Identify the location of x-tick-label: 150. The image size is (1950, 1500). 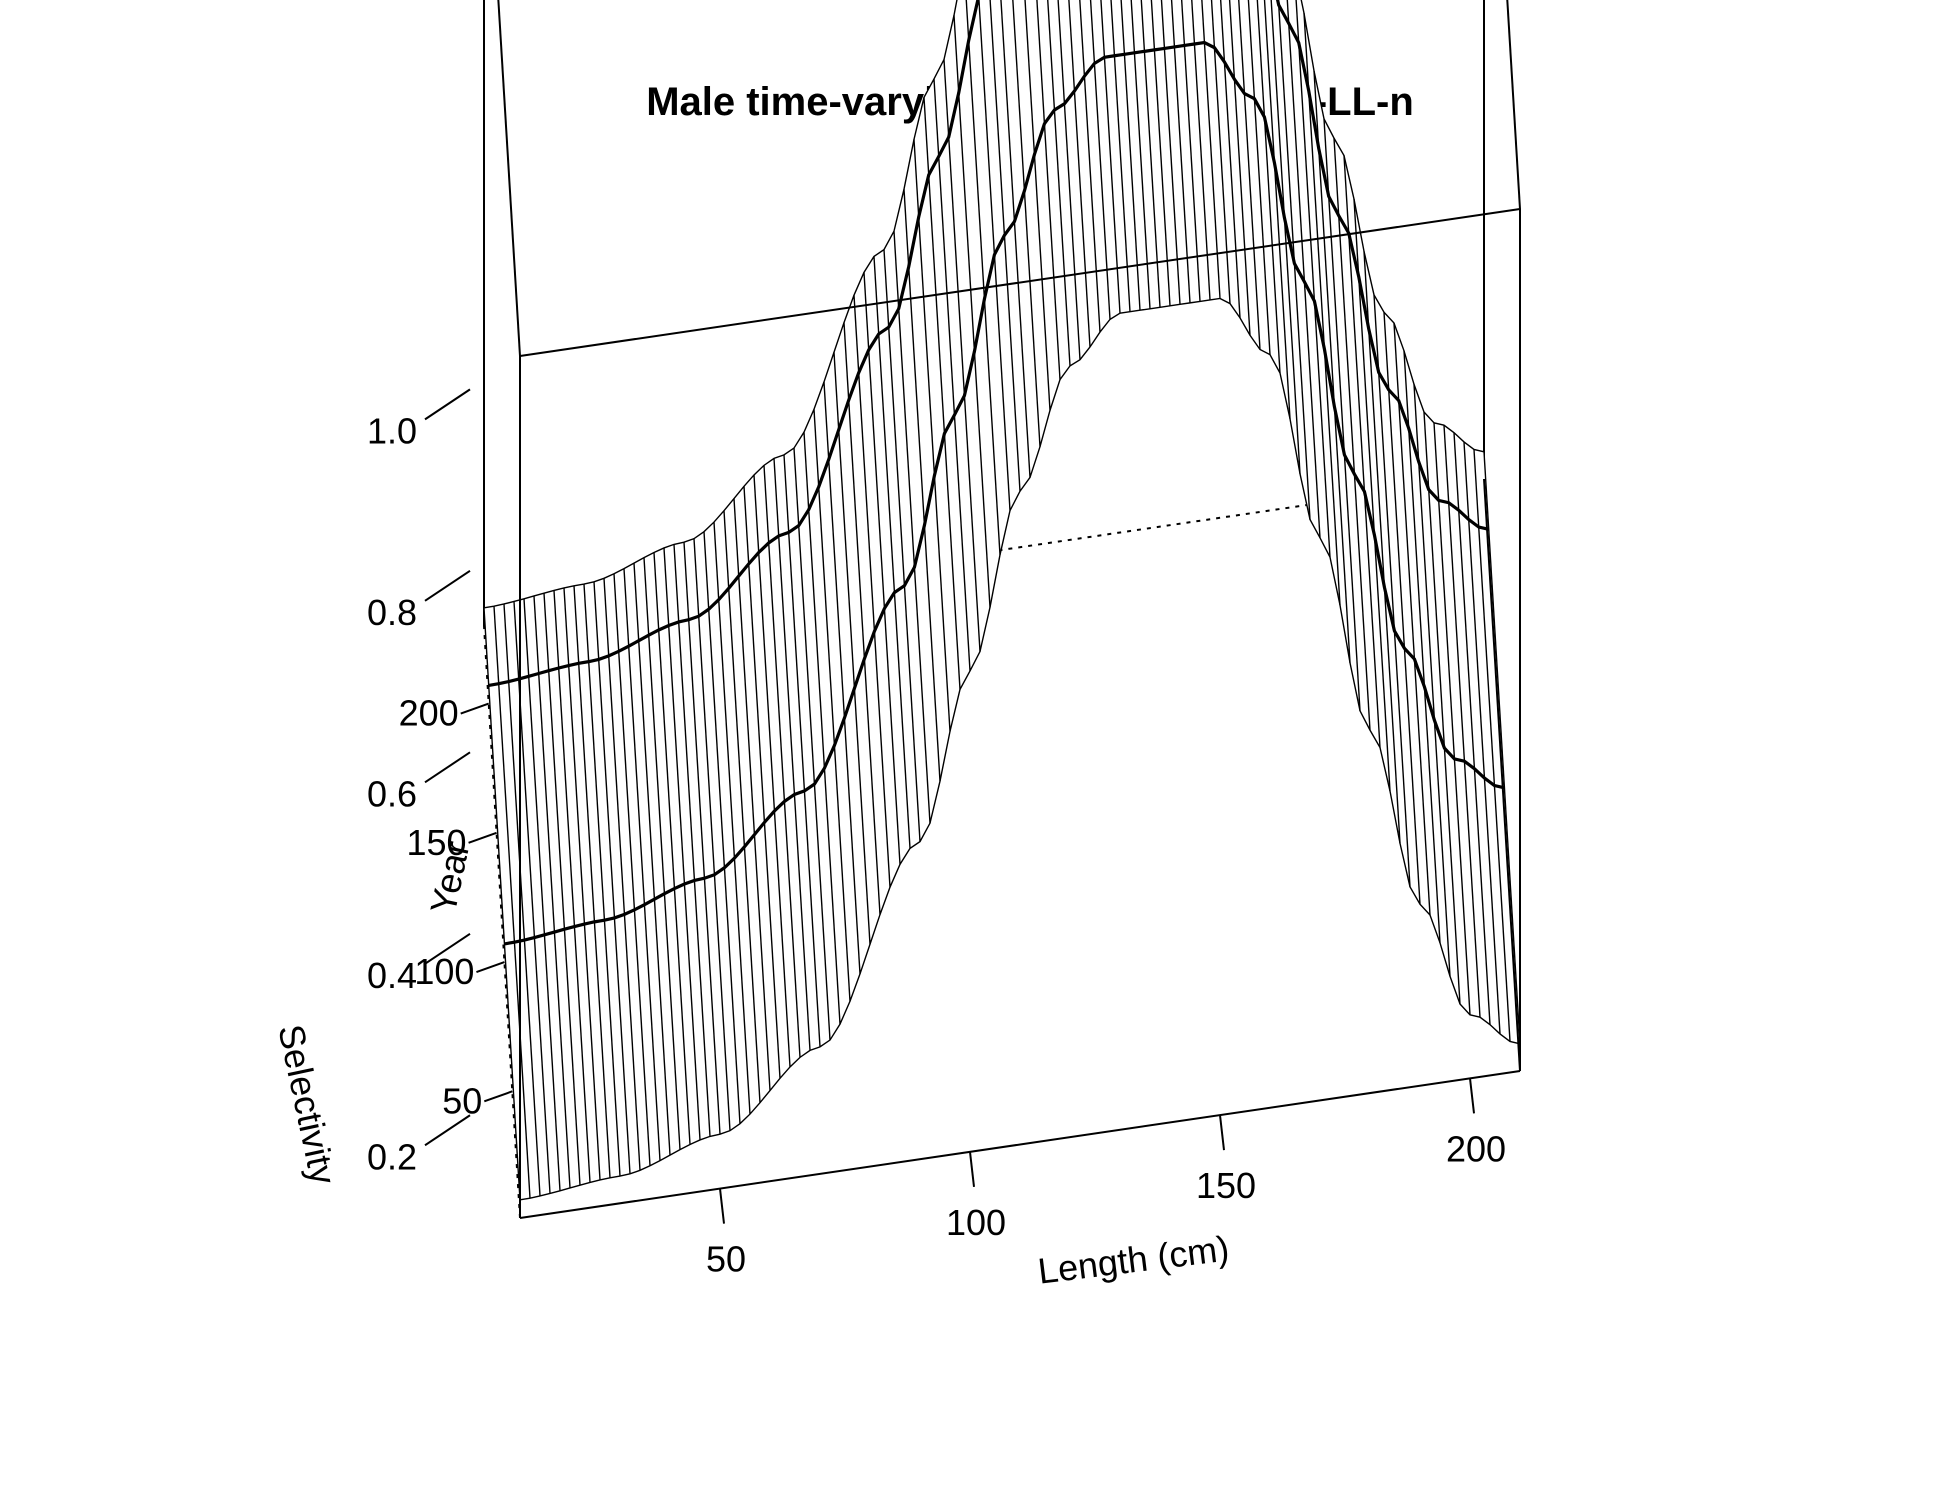
(1226, 1185).